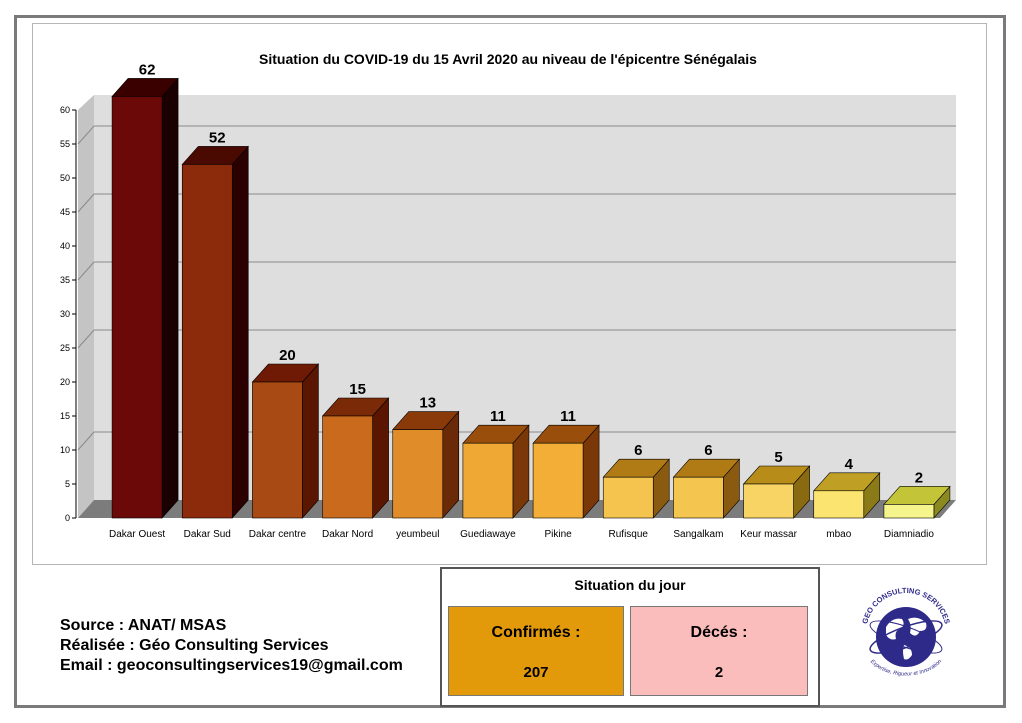 Image resolution: width=1022 pixels, height=723 pixels. I want to click on bar-value-label: 13, so click(427, 403).